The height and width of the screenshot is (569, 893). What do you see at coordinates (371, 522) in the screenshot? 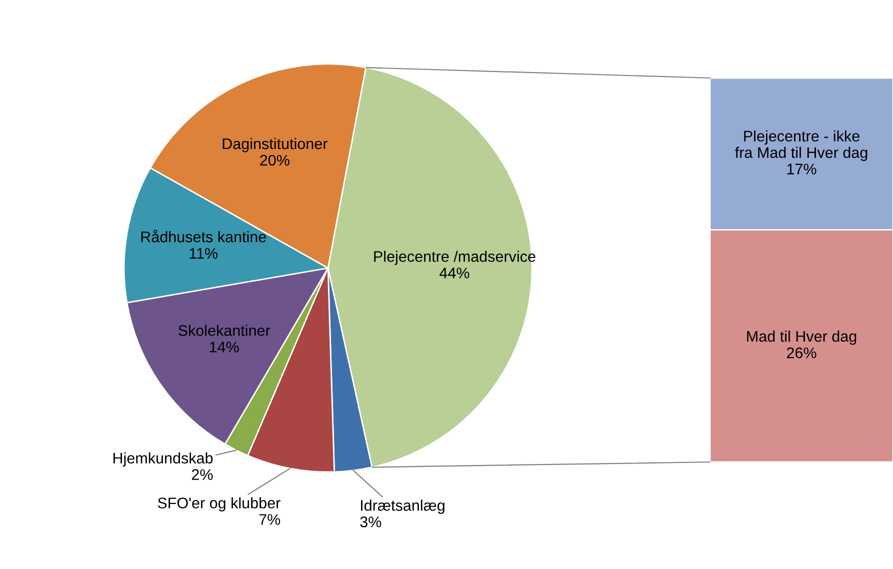
I see `data-label: 3%` at bounding box center [371, 522].